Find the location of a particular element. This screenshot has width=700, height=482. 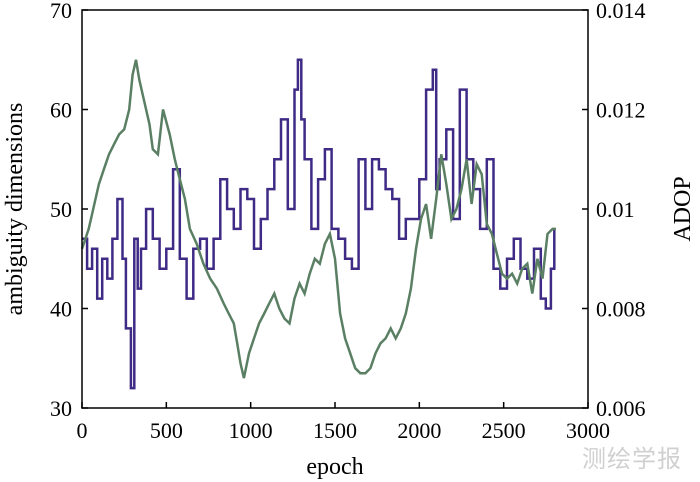

x-tick-label: 0 is located at coordinates (82, 430).